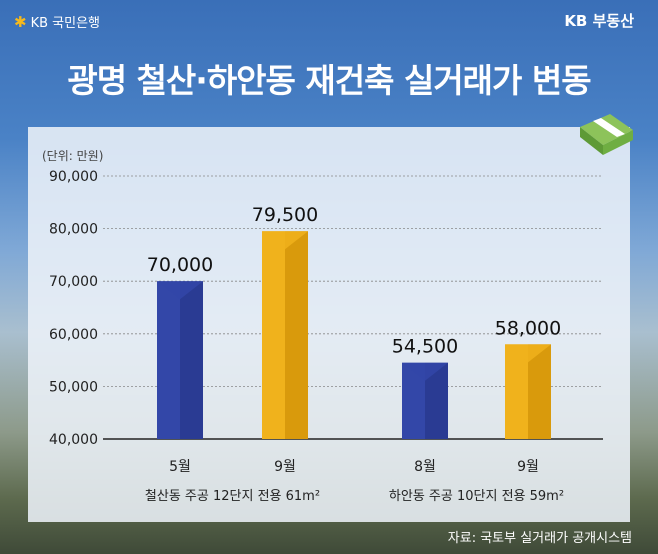 Image resolution: width=658 pixels, height=554 pixels. What do you see at coordinates (539, 538) in the screenshot?
I see `source-note: 자료: 국토부 실거래가 공개시스템` at bounding box center [539, 538].